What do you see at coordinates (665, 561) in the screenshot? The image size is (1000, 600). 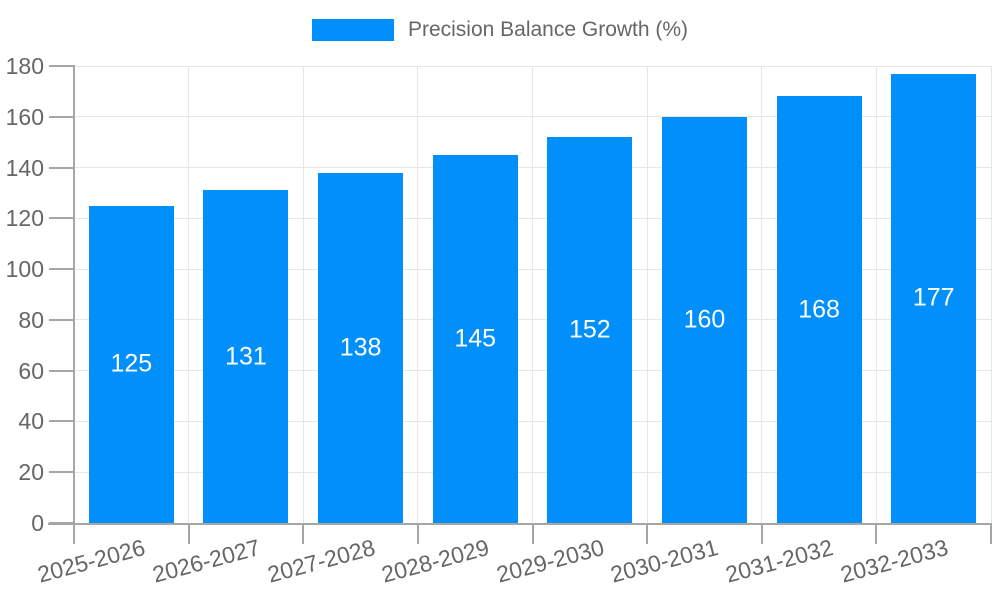 I see `x-axis-category-label: 2030-2031` at bounding box center [665, 561].